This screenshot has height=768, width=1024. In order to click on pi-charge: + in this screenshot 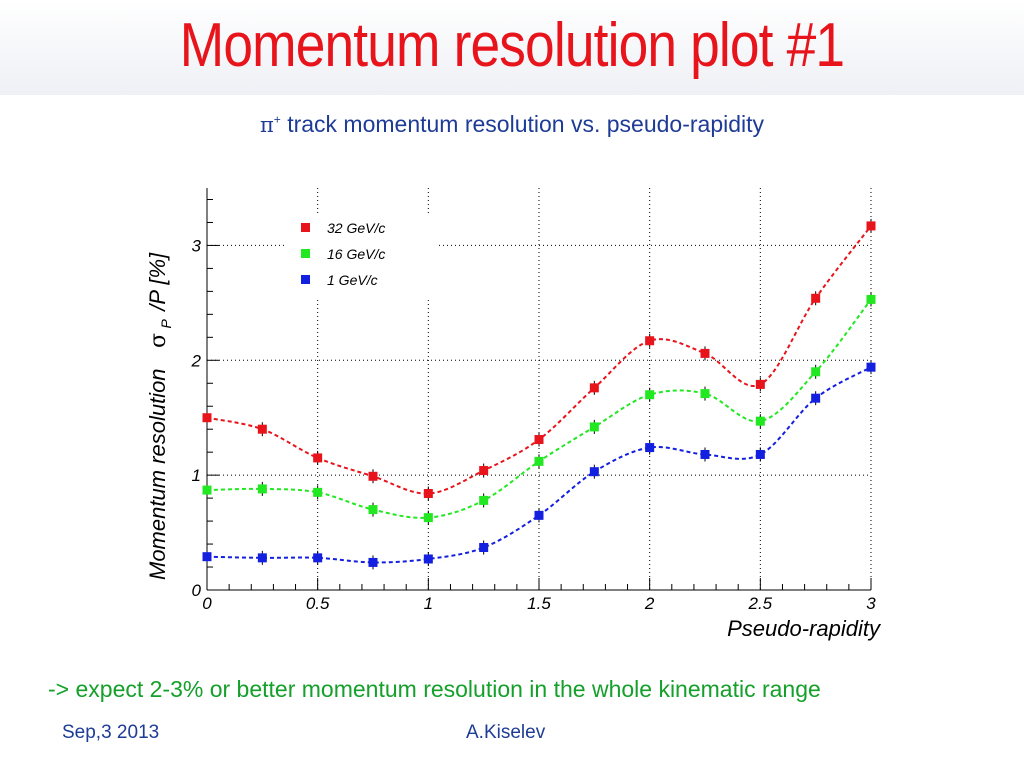, I will do `click(277, 119)`.